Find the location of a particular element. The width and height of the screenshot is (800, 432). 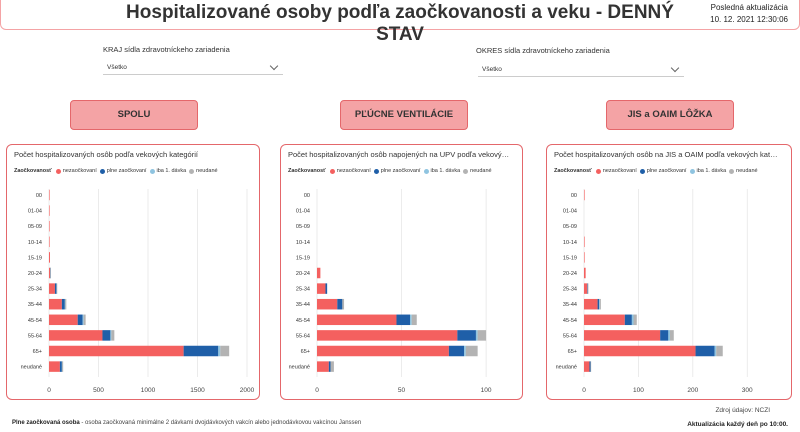

x-tick-label: 2000 is located at coordinates (247, 390).